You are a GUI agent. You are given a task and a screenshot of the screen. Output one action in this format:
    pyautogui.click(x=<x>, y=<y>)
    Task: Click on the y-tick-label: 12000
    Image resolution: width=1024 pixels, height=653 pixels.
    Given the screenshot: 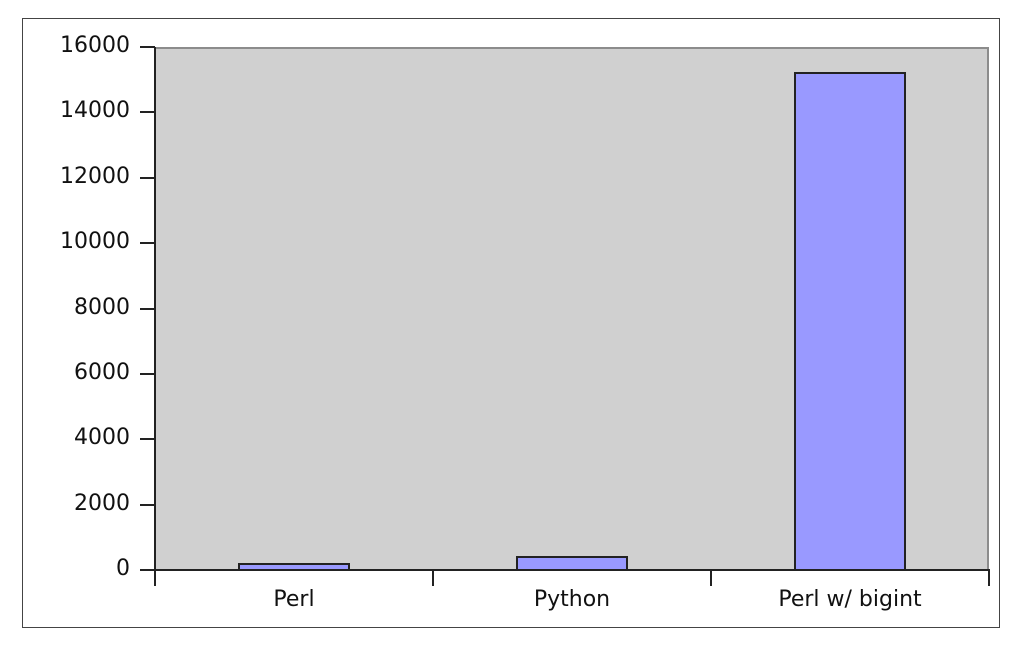 What is the action you would take?
    pyautogui.click(x=95, y=176)
    